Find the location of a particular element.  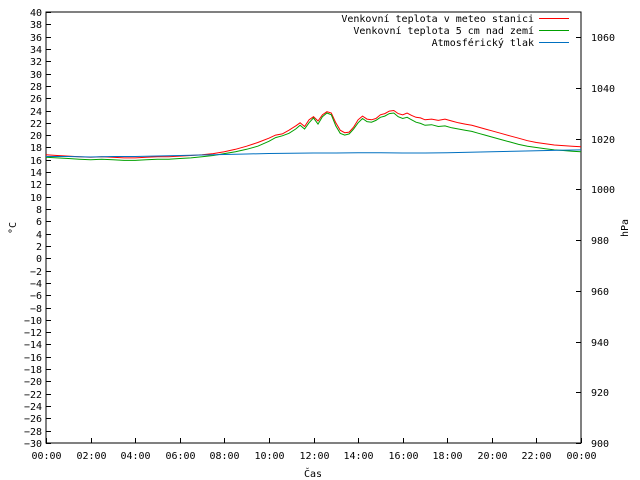

legend-label: Venkovní teplota 5 cm nad zemí is located at coordinates (443, 31).